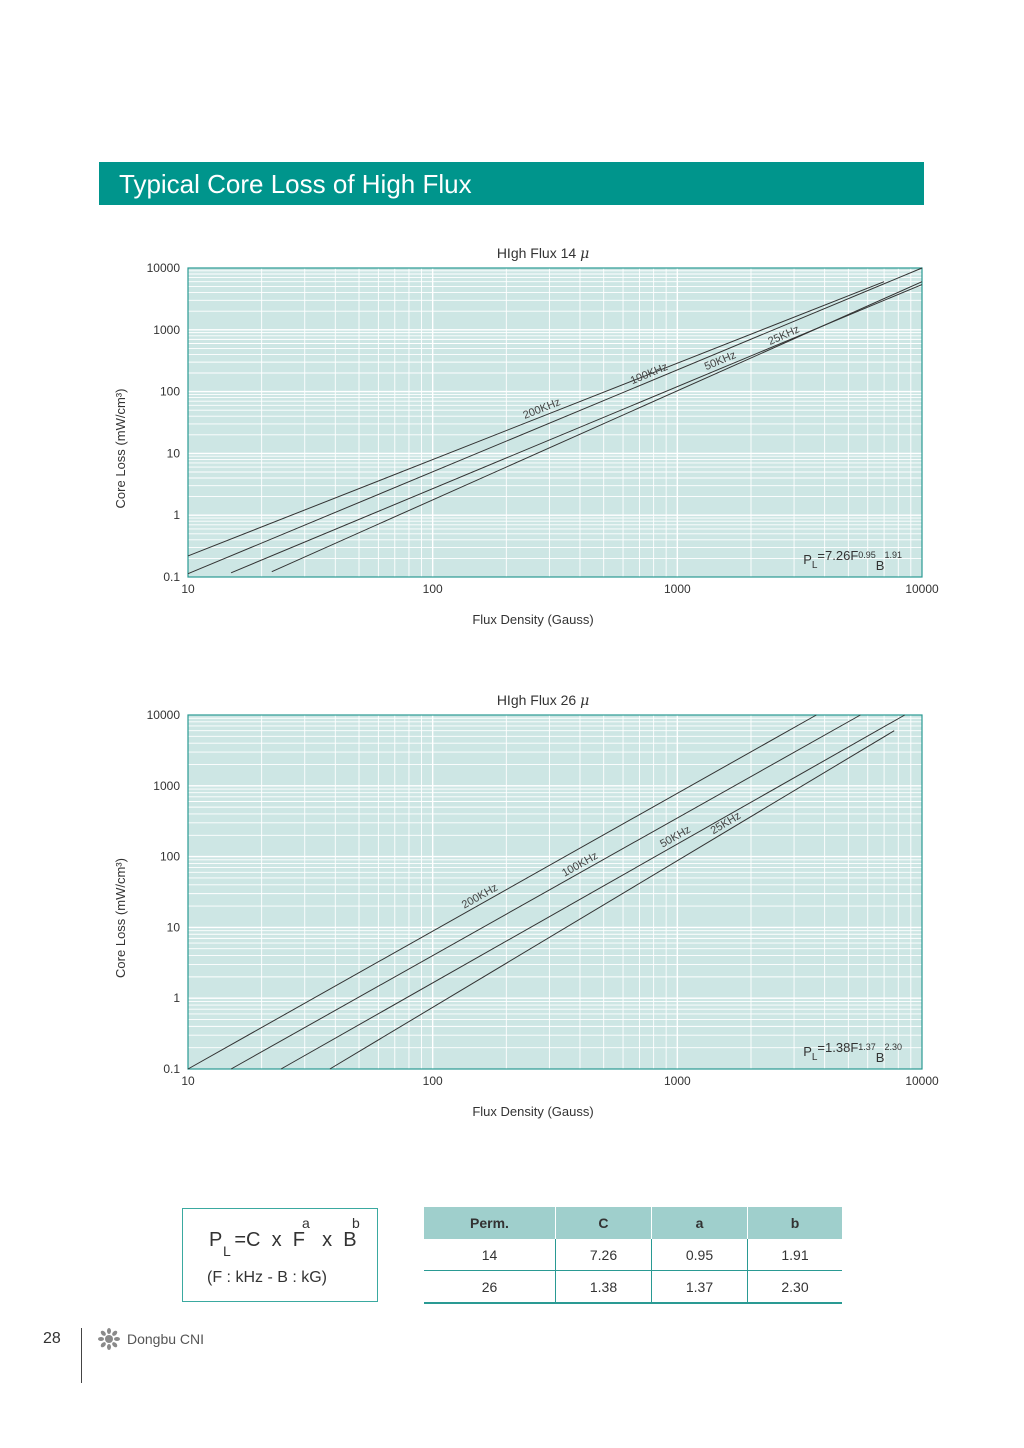 Image resolution: width=1024 pixels, height=1448 pixels. What do you see at coordinates (490, 1287) in the screenshot?
I see `cell-perm: 26` at bounding box center [490, 1287].